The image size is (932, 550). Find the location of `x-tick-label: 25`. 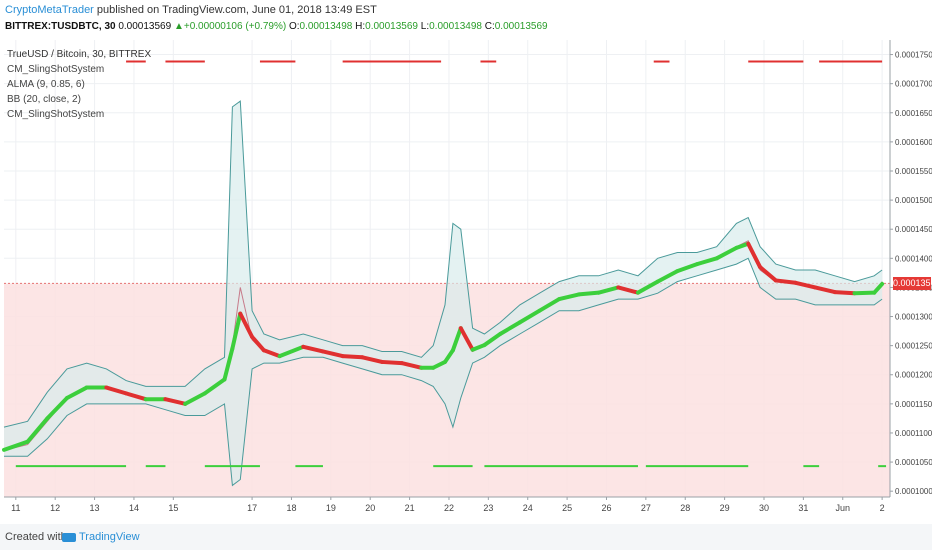

x-tick-label: 25 is located at coordinates (567, 508).